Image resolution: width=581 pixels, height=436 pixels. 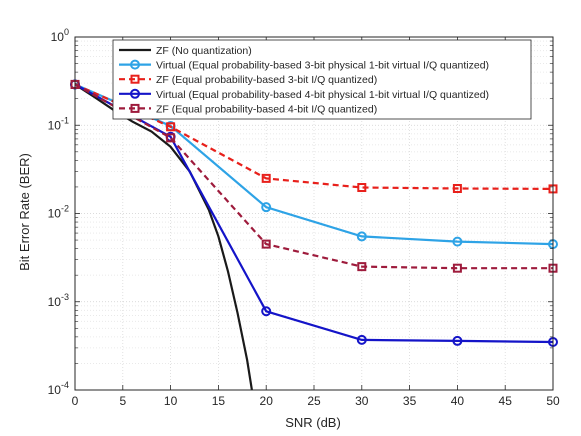 I want to click on legend-box, so click(x=322, y=79).